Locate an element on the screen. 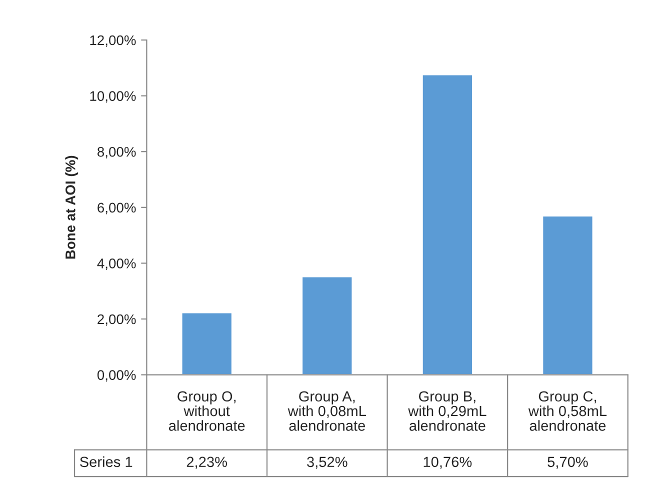  data-label: 3,52% is located at coordinates (327, 462).